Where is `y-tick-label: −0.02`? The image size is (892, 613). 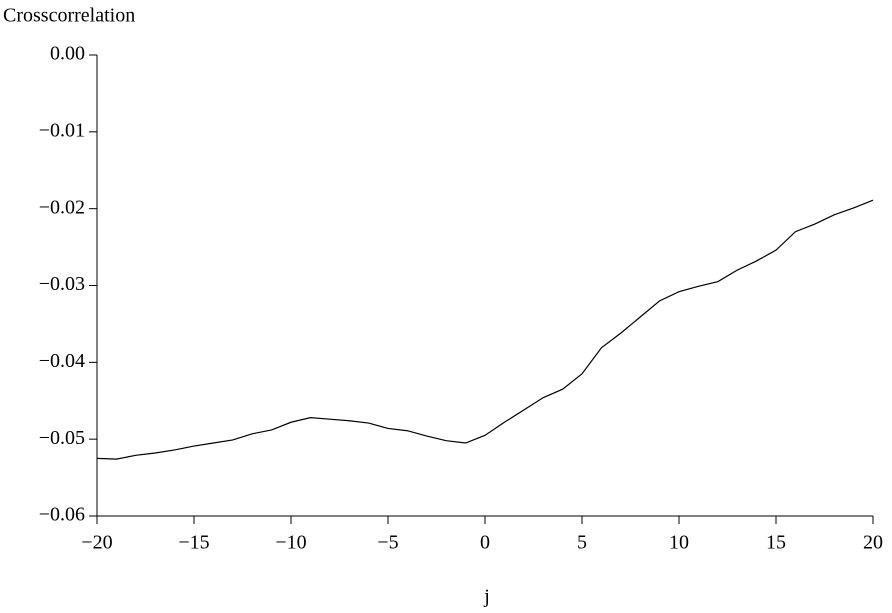 y-tick-label: −0.02 is located at coordinates (62, 207).